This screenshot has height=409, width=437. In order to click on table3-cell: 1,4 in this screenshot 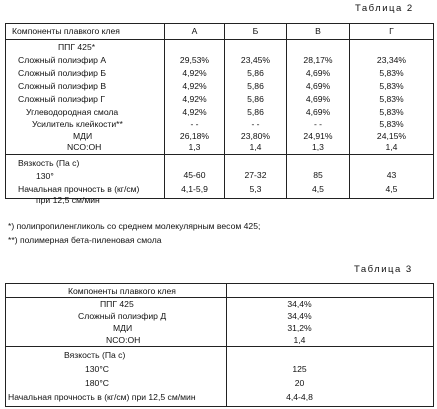, I will do `click(299, 340)`.